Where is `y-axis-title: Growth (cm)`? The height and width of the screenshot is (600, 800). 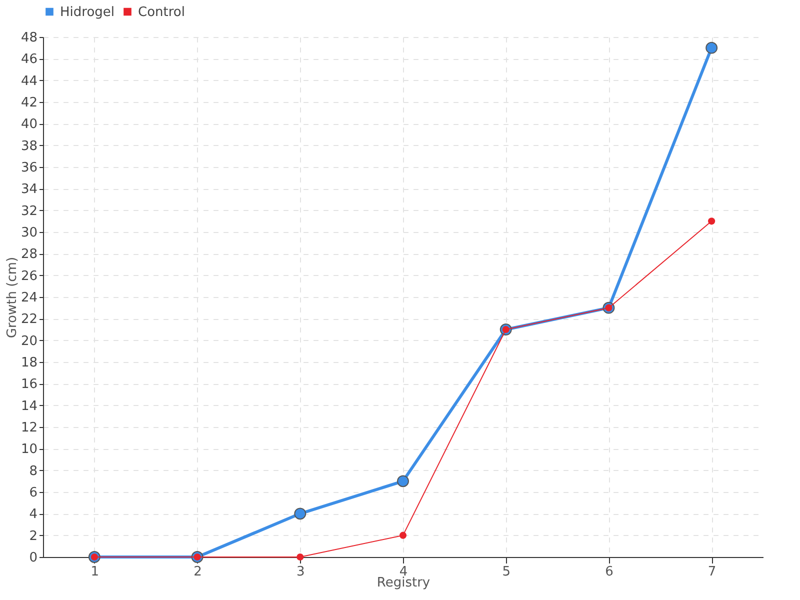
y-axis-title: Growth (cm) is located at coordinates (12, 297).